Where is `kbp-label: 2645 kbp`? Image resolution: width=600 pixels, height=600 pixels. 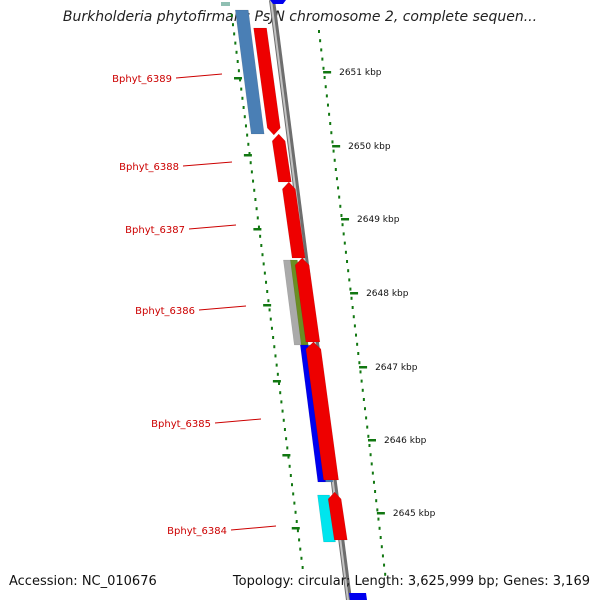 kbp-label: 2645 kbp is located at coordinates (414, 514).